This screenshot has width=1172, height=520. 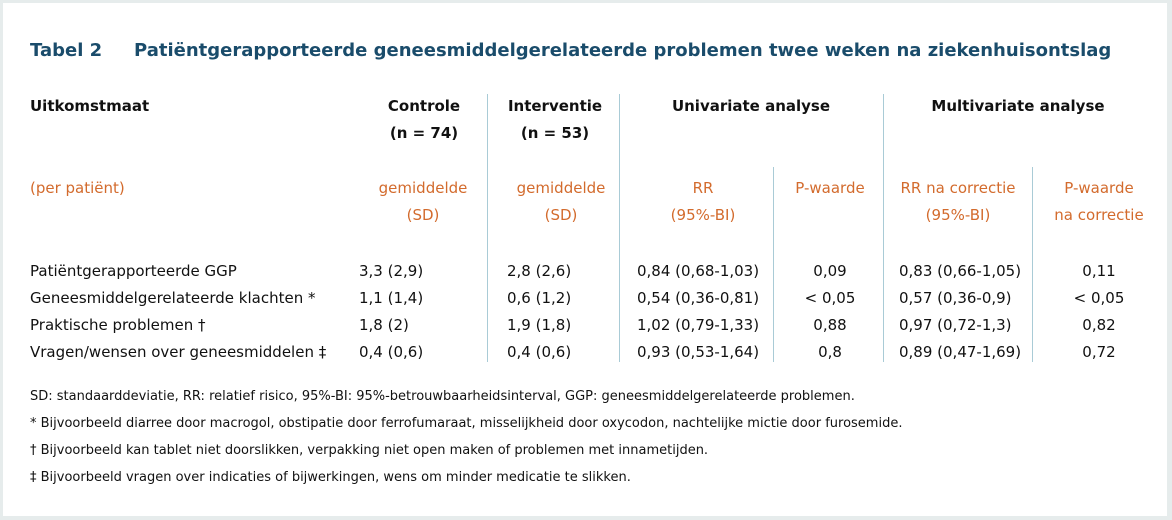 What do you see at coordinates (1099, 215) in the screenshot?
I see `subheader-p-adj-2: na correctie` at bounding box center [1099, 215].